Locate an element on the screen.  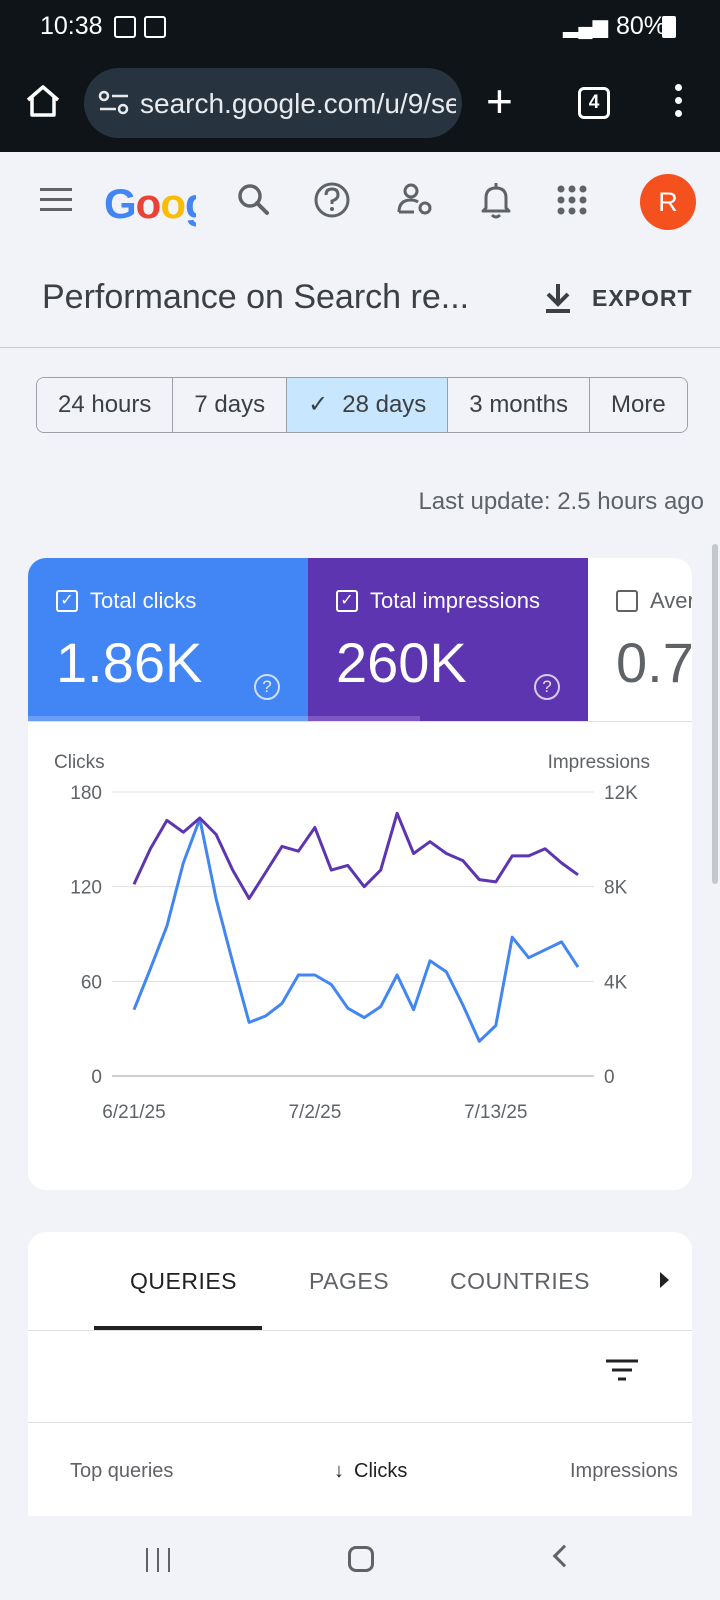
right-axis-title: Impressions is located at coordinates (599, 762).